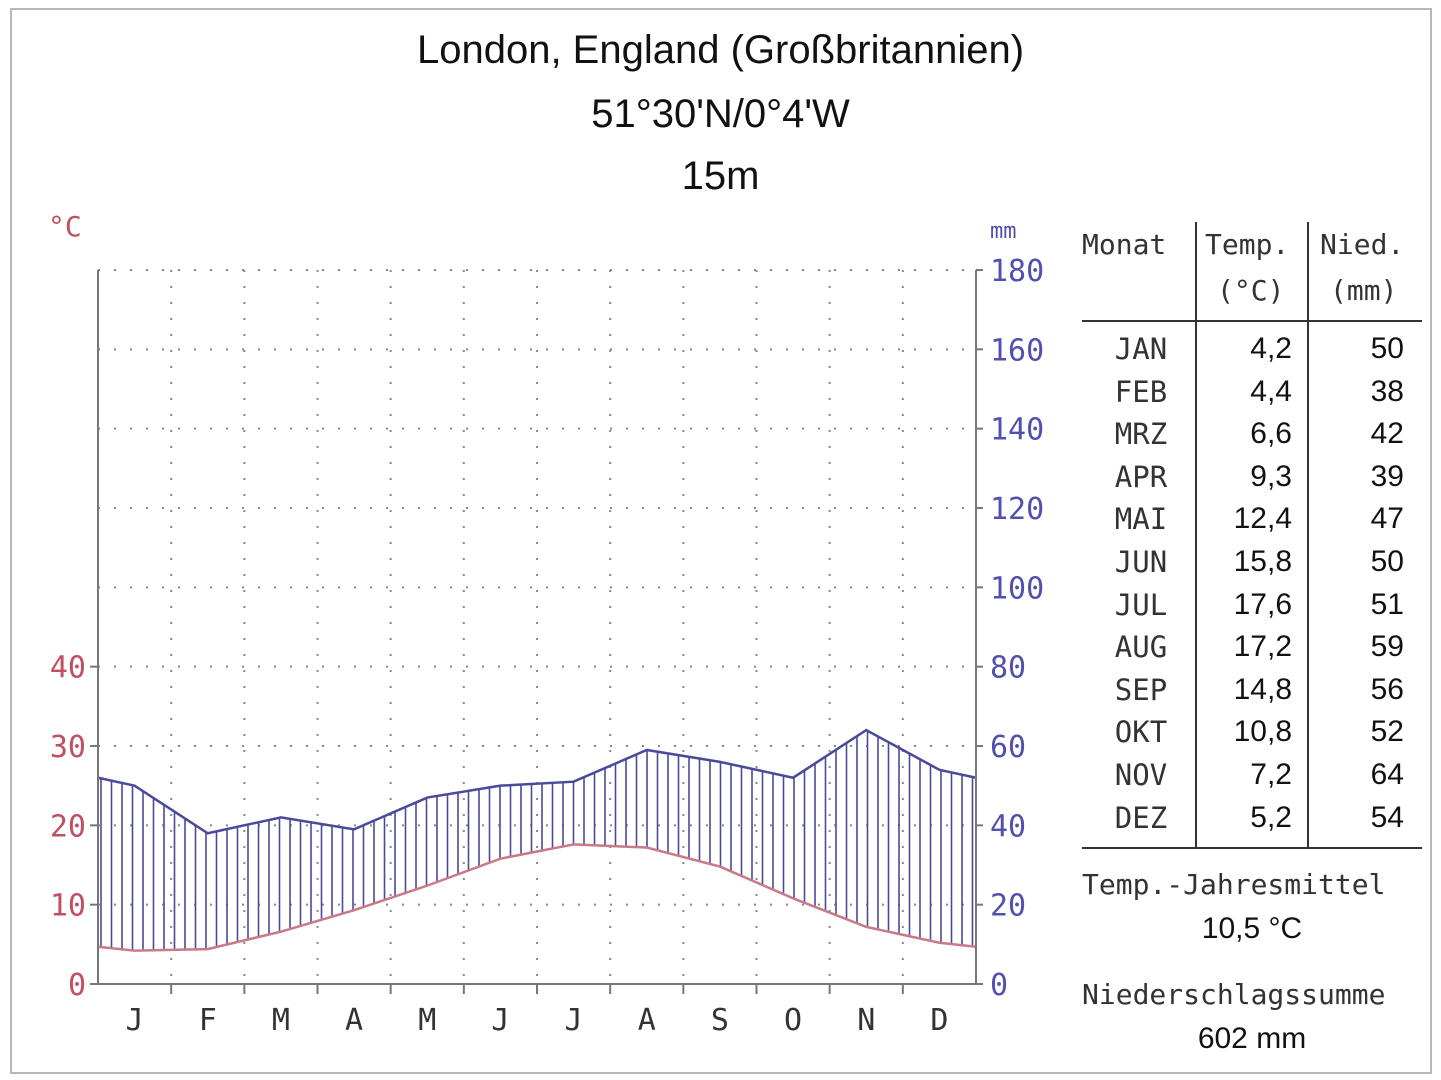 The width and height of the screenshot is (1441, 1080). What do you see at coordinates (1141, 434) in the screenshot?
I see `table-cell-month: MRZ` at bounding box center [1141, 434].